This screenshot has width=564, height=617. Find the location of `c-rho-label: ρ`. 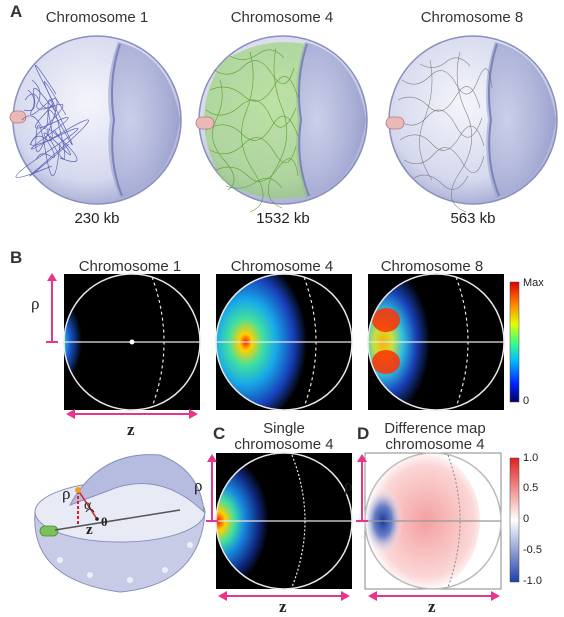

c-rho-label: ρ is located at coordinates (198, 485).